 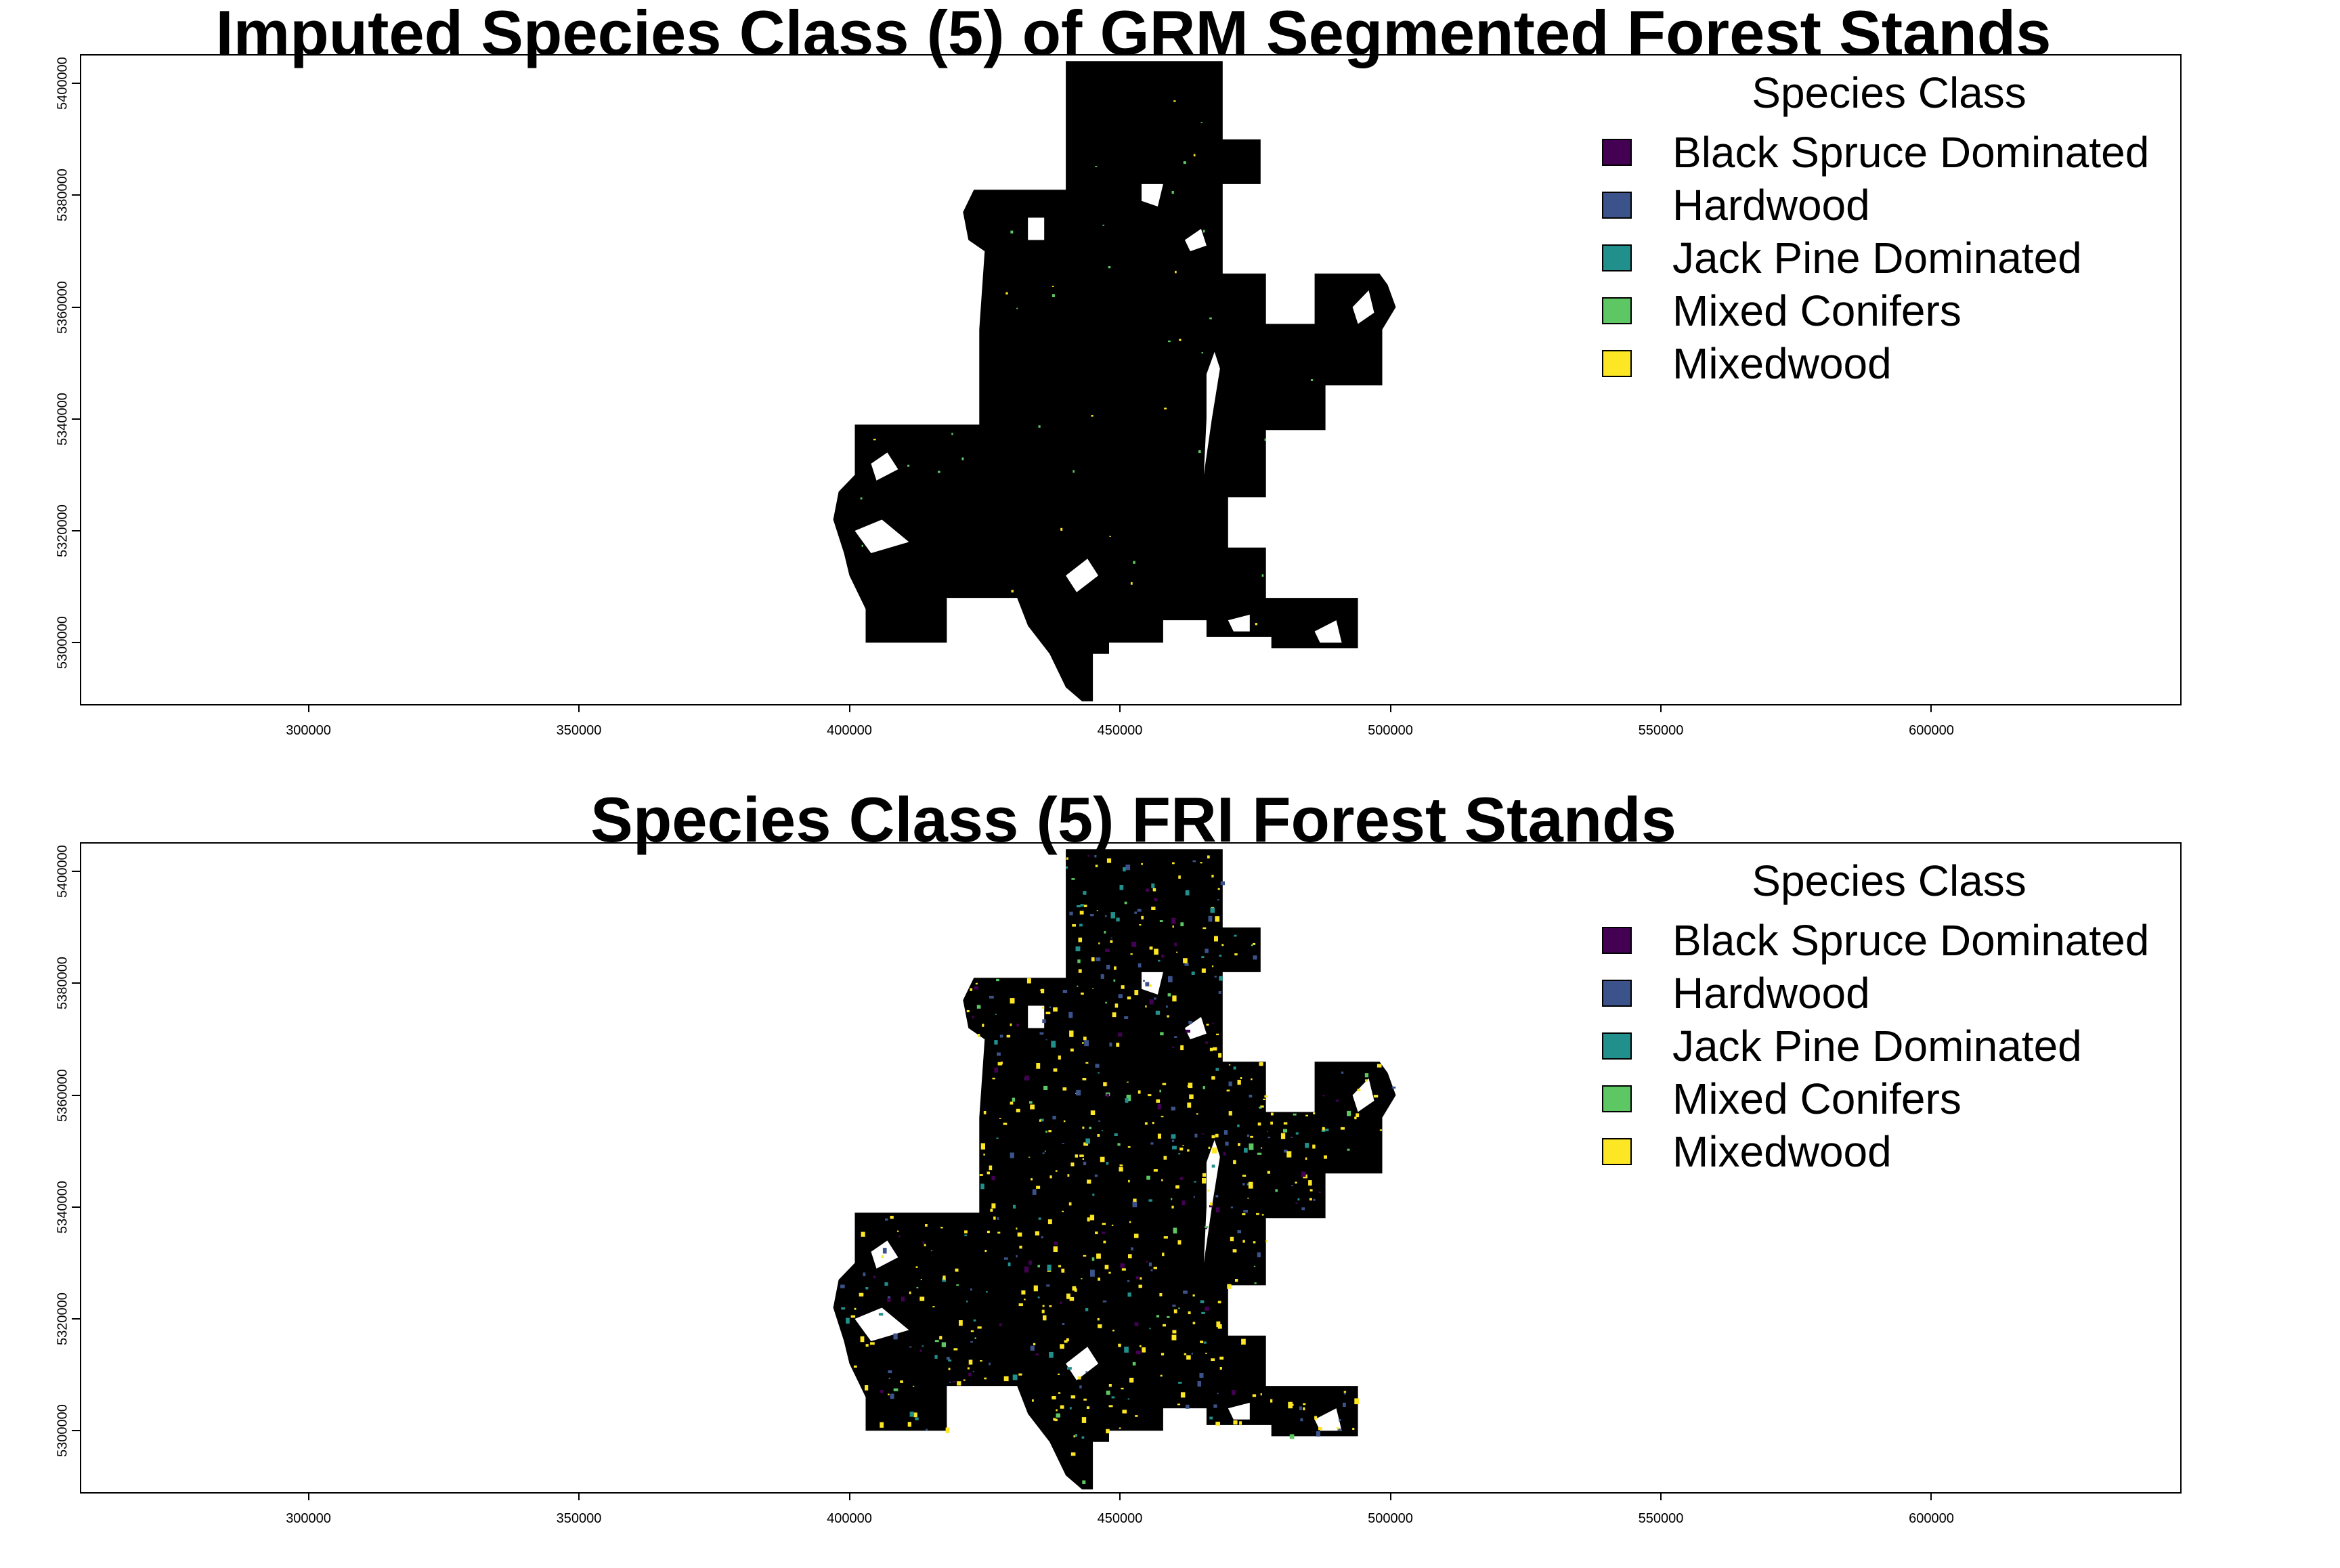 What do you see at coordinates (309, 1518) in the screenshot?
I see `x-tick-label: 300000` at bounding box center [309, 1518].